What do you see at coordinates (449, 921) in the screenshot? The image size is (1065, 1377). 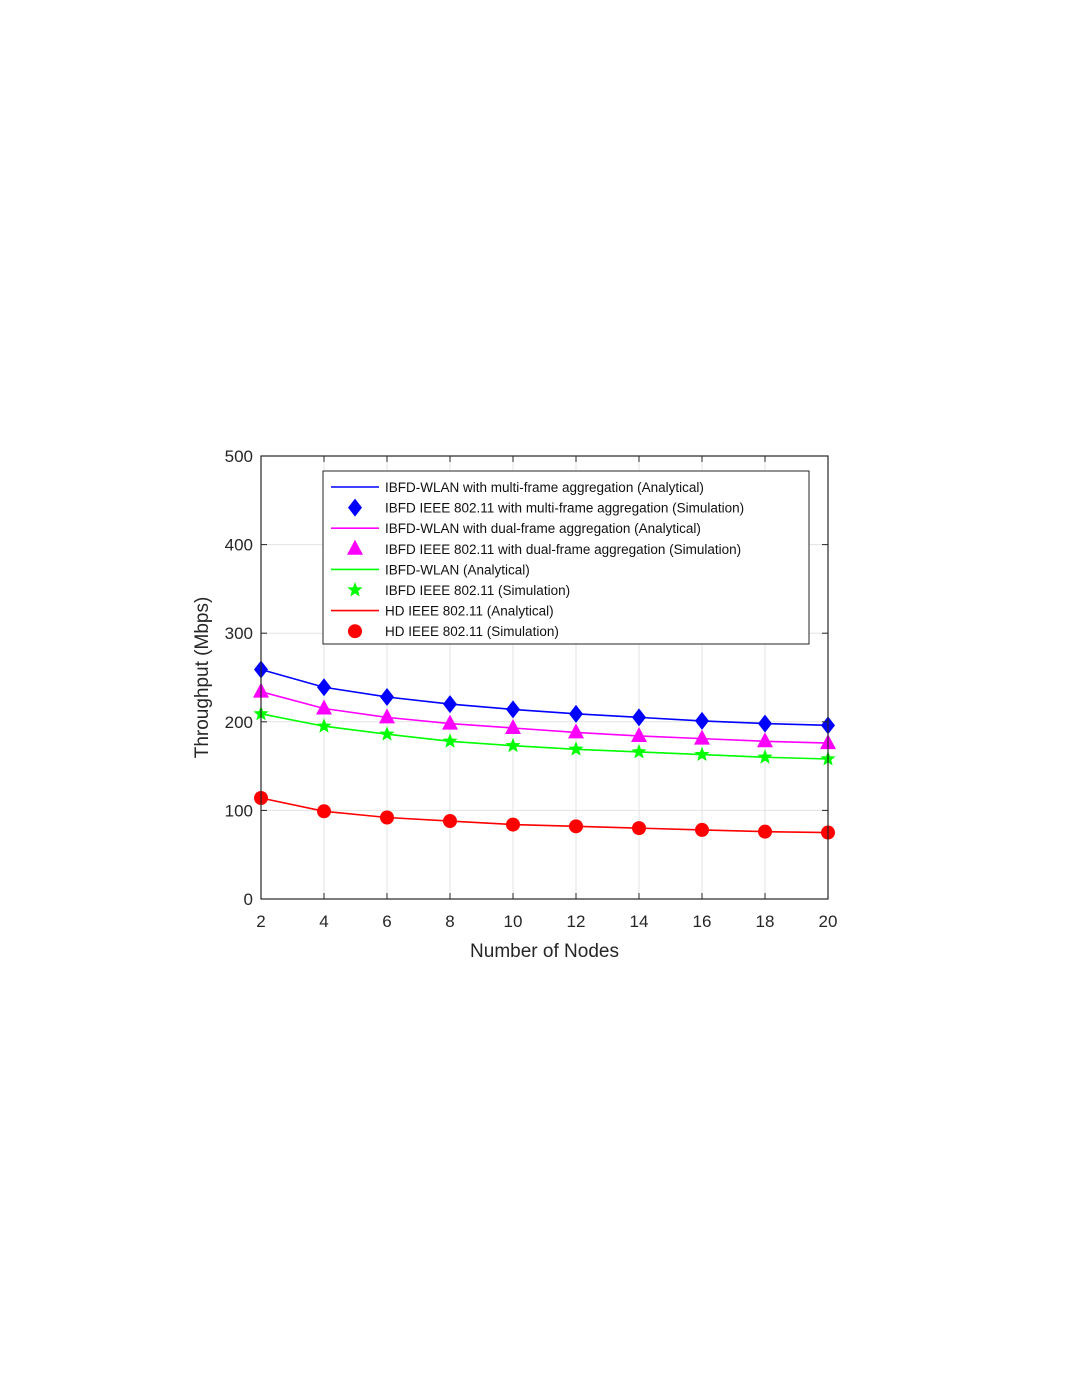 I see `x-tick-label: 8` at bounding box center [449, 921].